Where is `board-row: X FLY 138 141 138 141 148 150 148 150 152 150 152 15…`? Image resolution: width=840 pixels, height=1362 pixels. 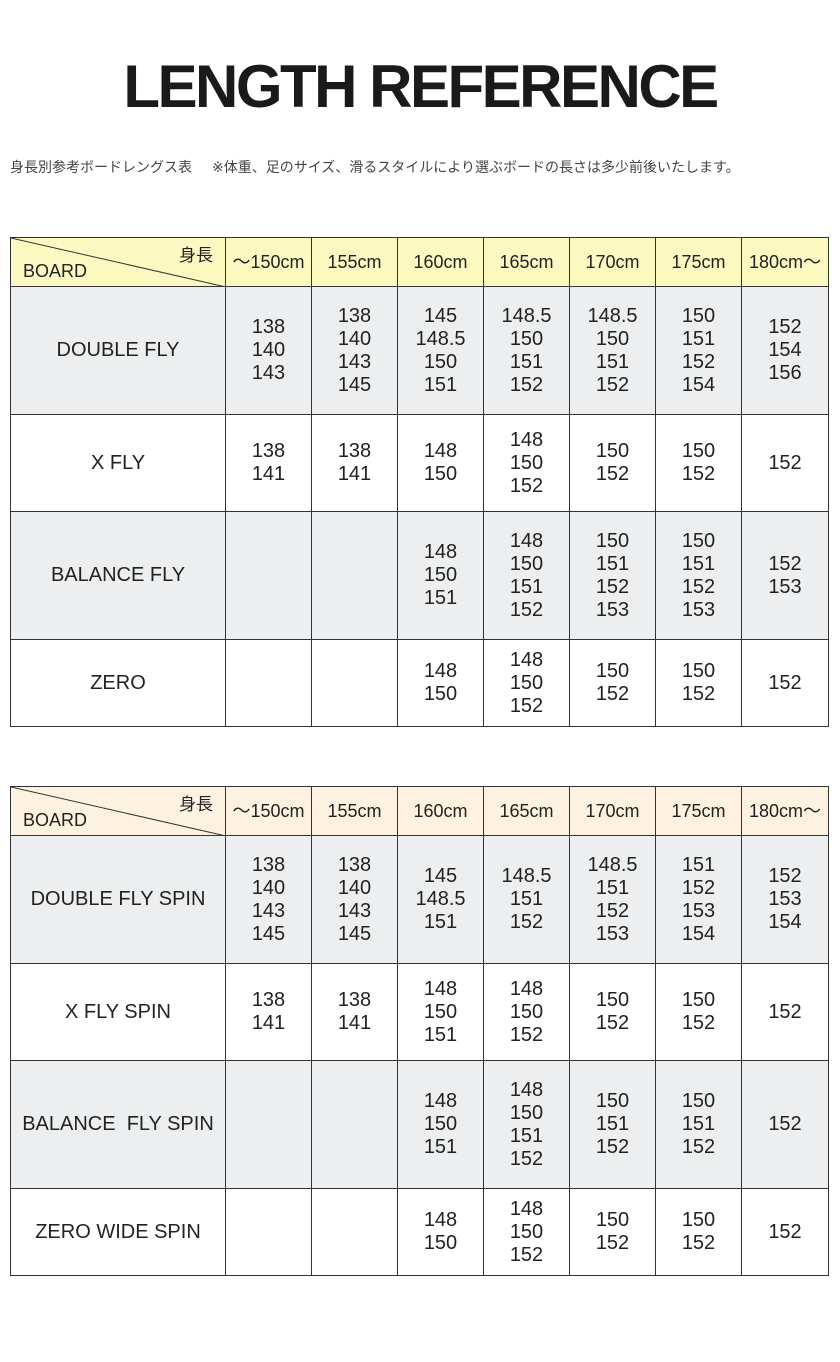
board-row: X FLY 138 141 138 141 148 150 148 150 152 150 152 15… is located at coordinates (419, 463).